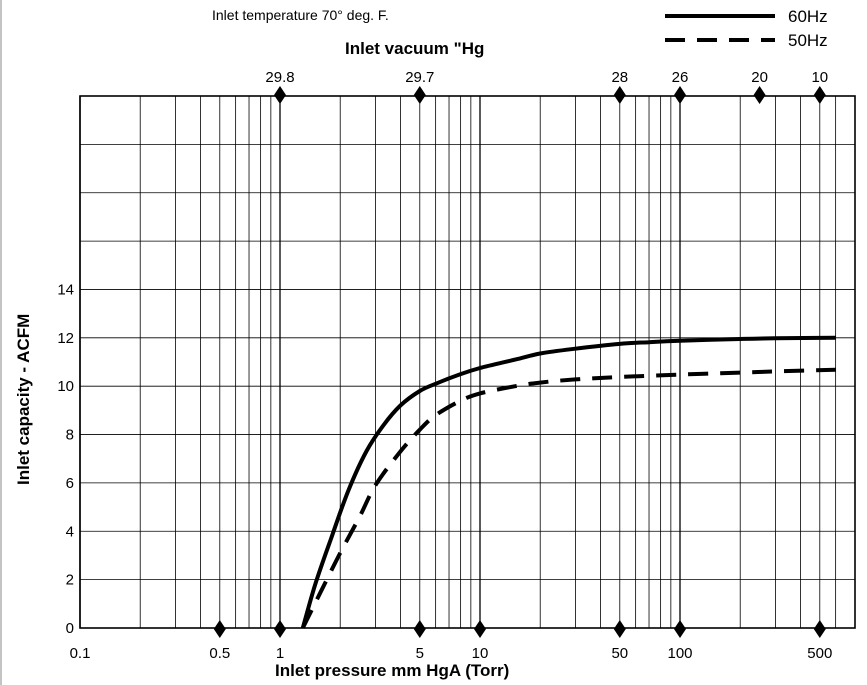 This screenshot has width=867, height=685. I want to click on y-tick-label: 14, so click(65, 289).